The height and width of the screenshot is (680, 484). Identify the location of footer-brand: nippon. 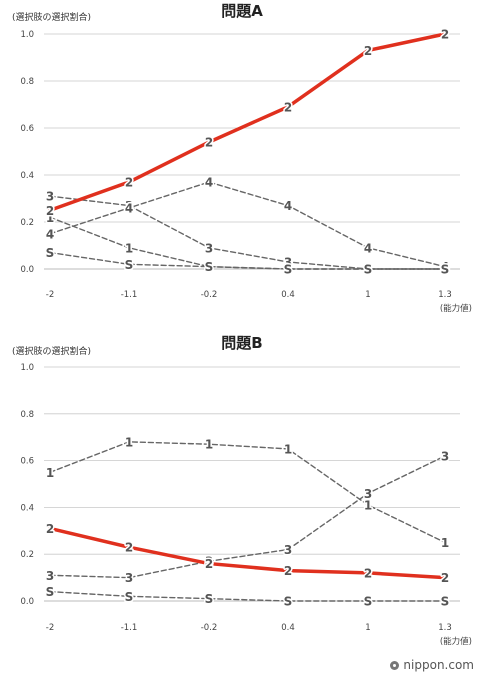
(424, 665).